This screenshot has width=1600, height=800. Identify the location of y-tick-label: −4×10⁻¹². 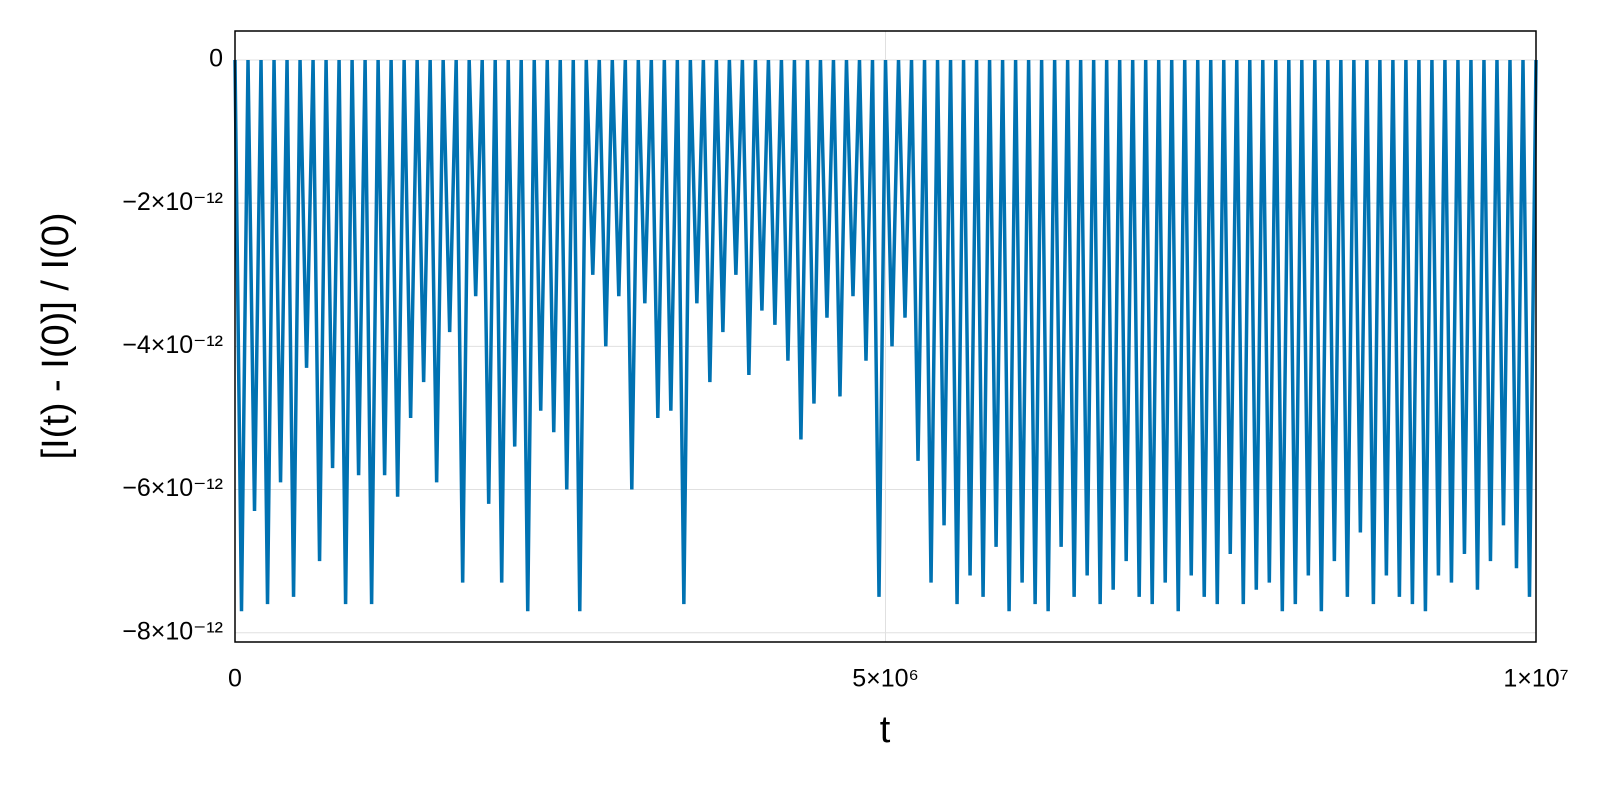
(172, 345).